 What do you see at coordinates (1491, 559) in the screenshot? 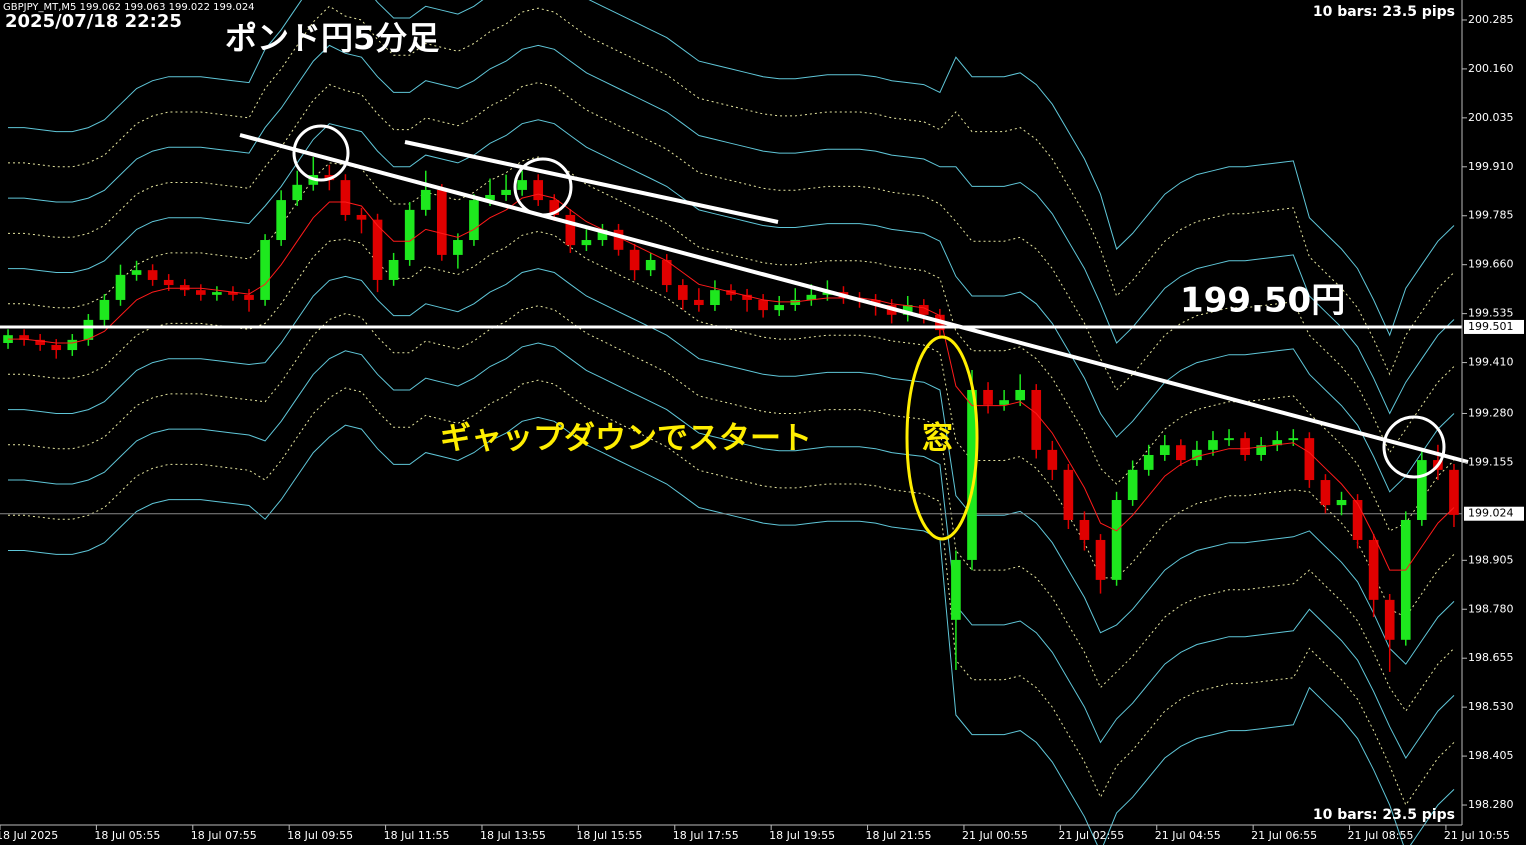
I see `y-tick-label: 198.905` at bounding box center [1491, 559].